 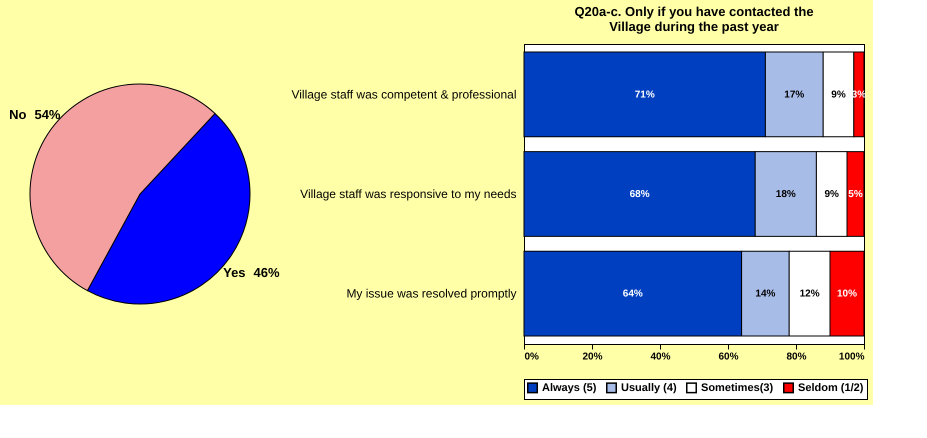 I want to click on x-tick-label: 80%, so click(x=796, y=357).